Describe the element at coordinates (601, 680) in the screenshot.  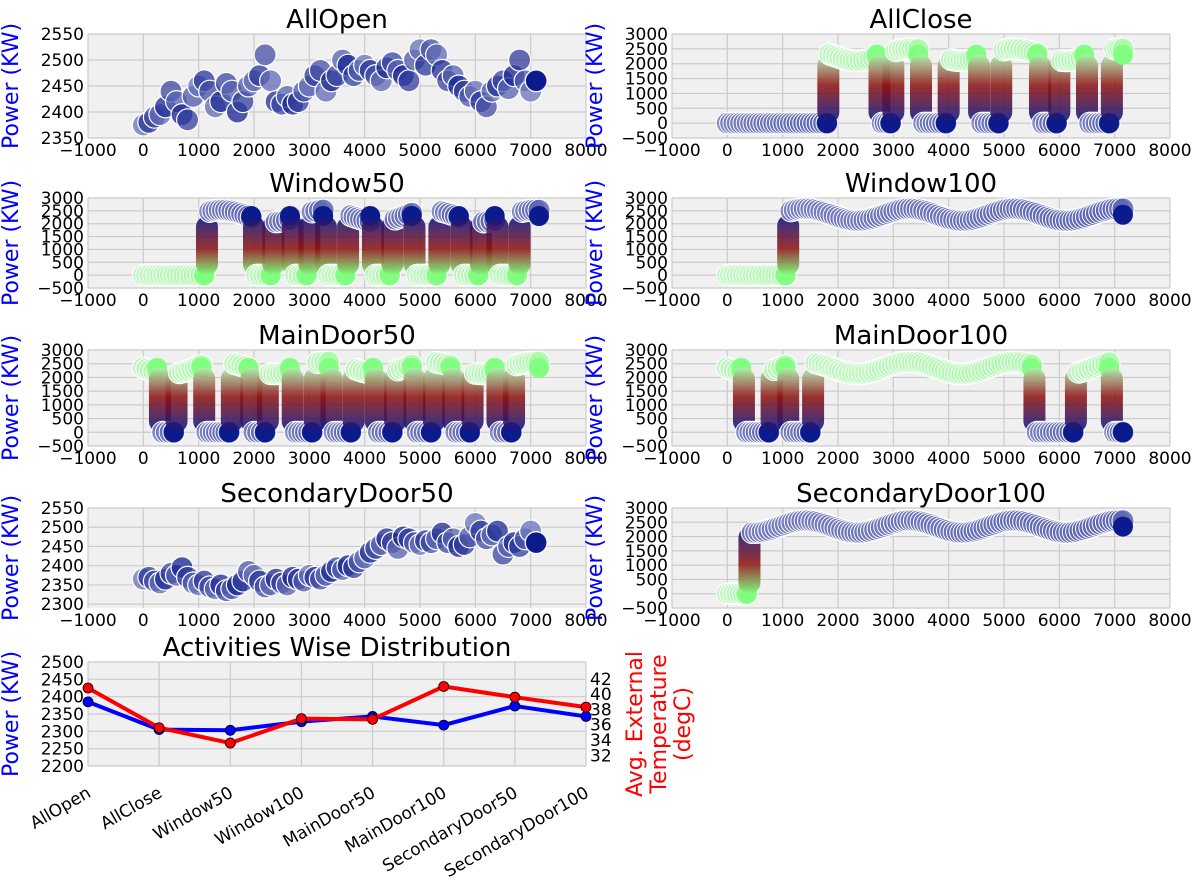
I see `y2-tick-label: 42` at that location.